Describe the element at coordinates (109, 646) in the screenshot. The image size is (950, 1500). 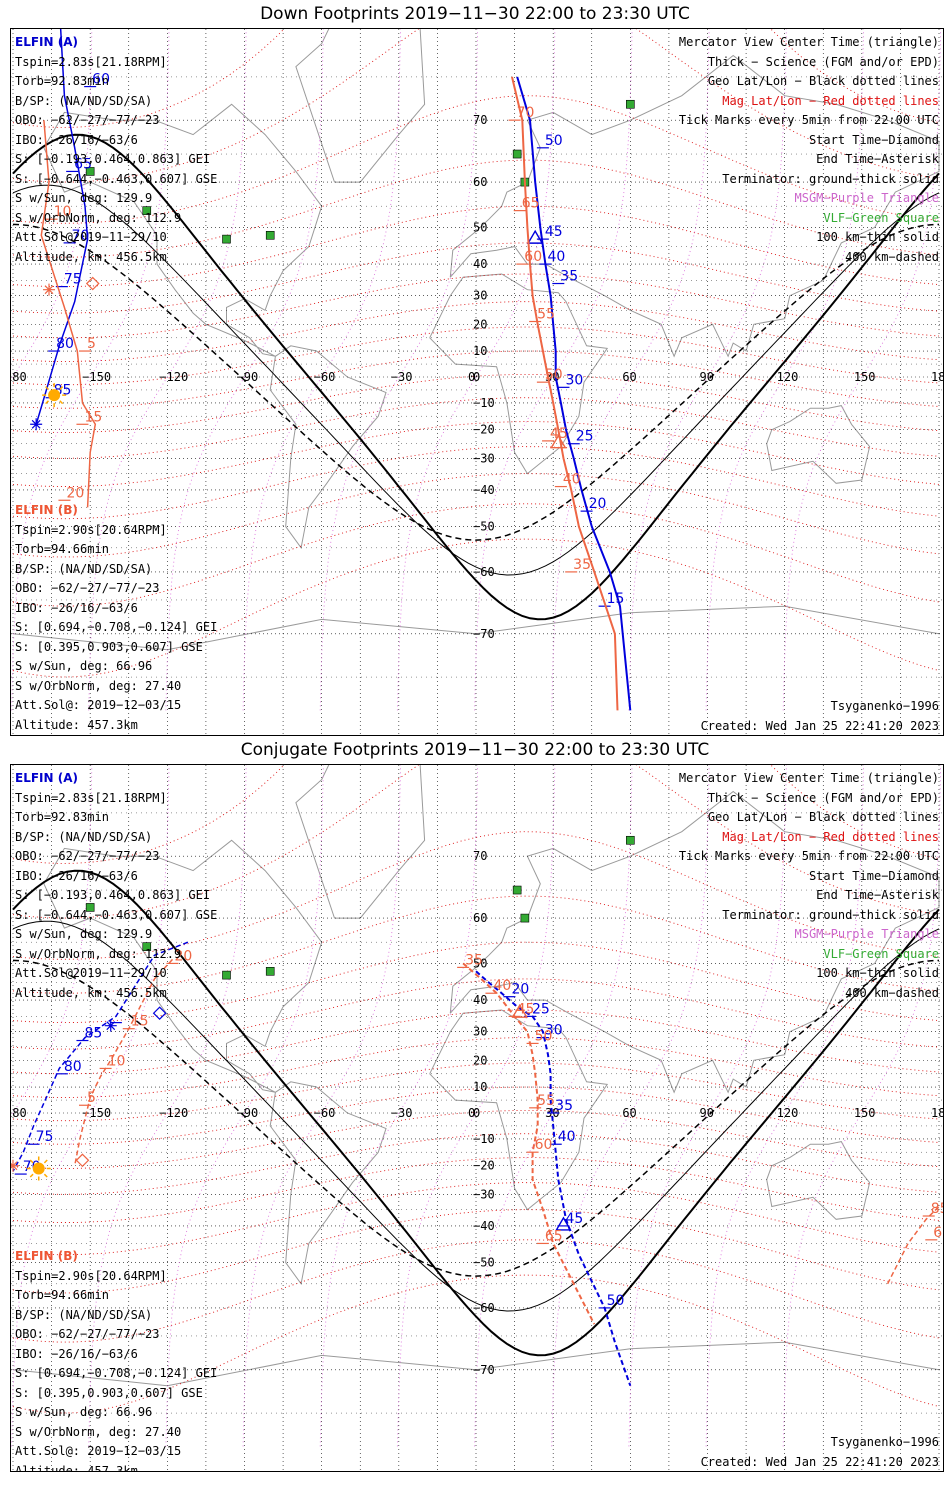
I see `info-line: S: [0.395,0.903,0.607] GSE` at that location.